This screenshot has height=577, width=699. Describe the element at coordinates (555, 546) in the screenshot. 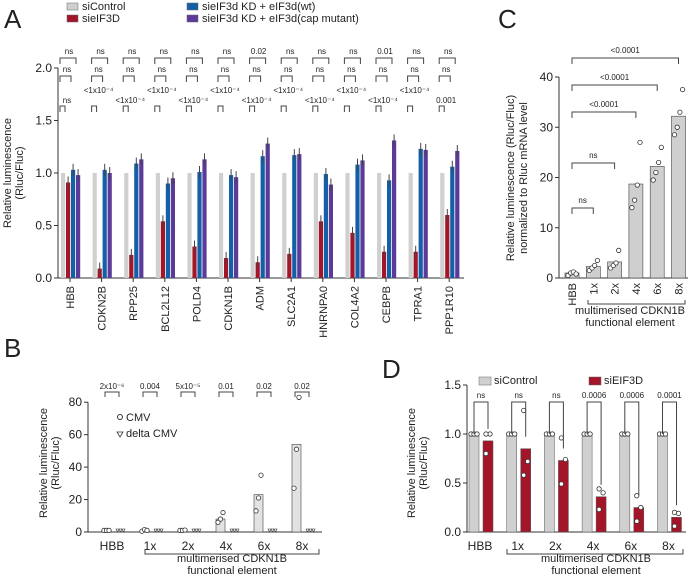

I see `x-tick-label: 2x` at that location.